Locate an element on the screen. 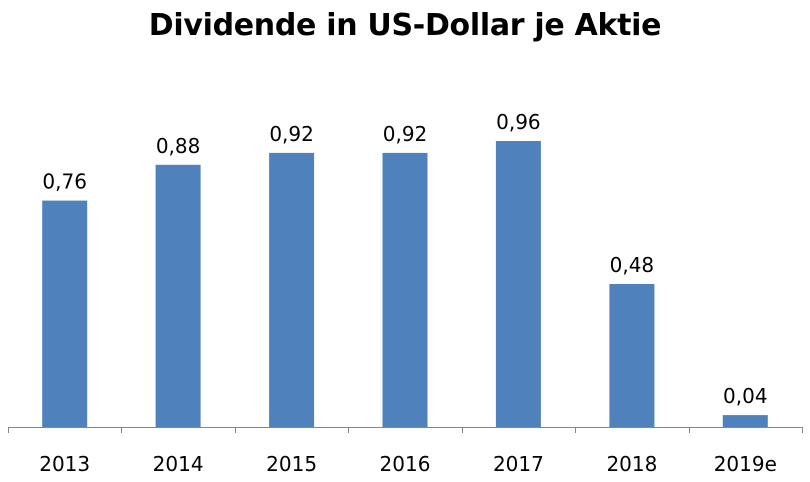  bar-2015 is located at coordinates (292, 289).